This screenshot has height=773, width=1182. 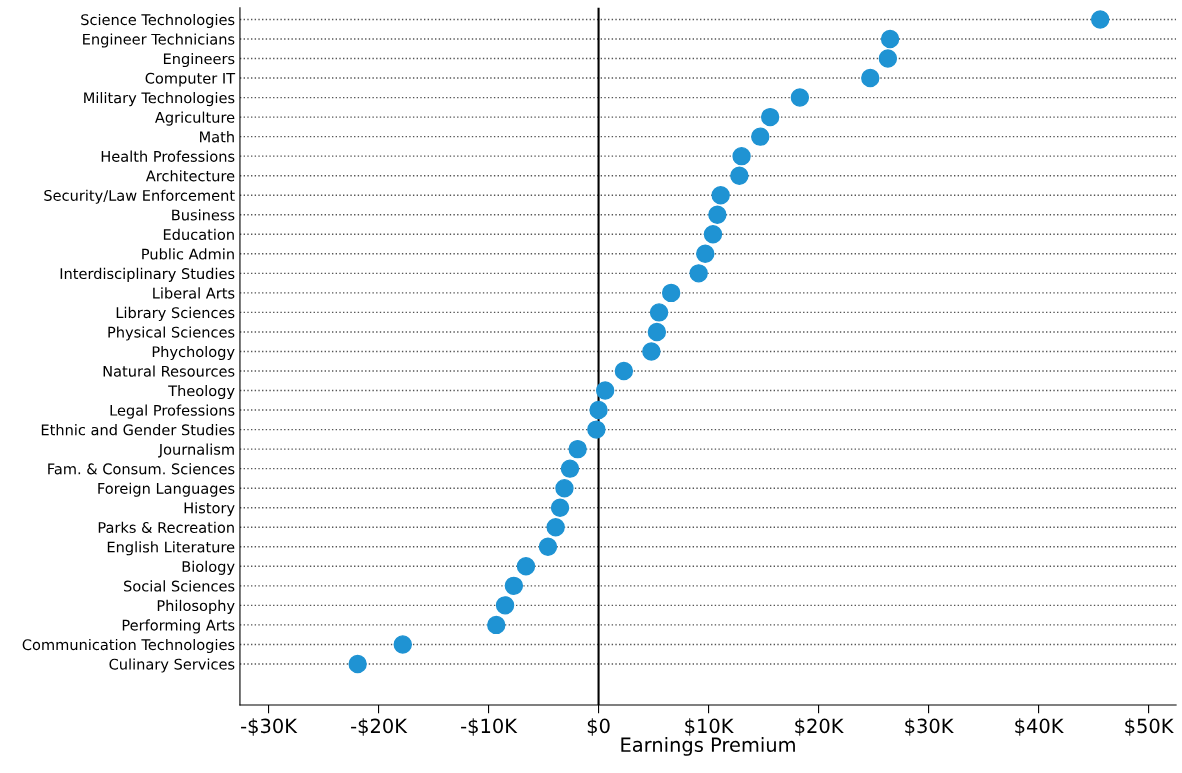 I want to click on x-tick-label: -$30K, so click(x=269, y=727).